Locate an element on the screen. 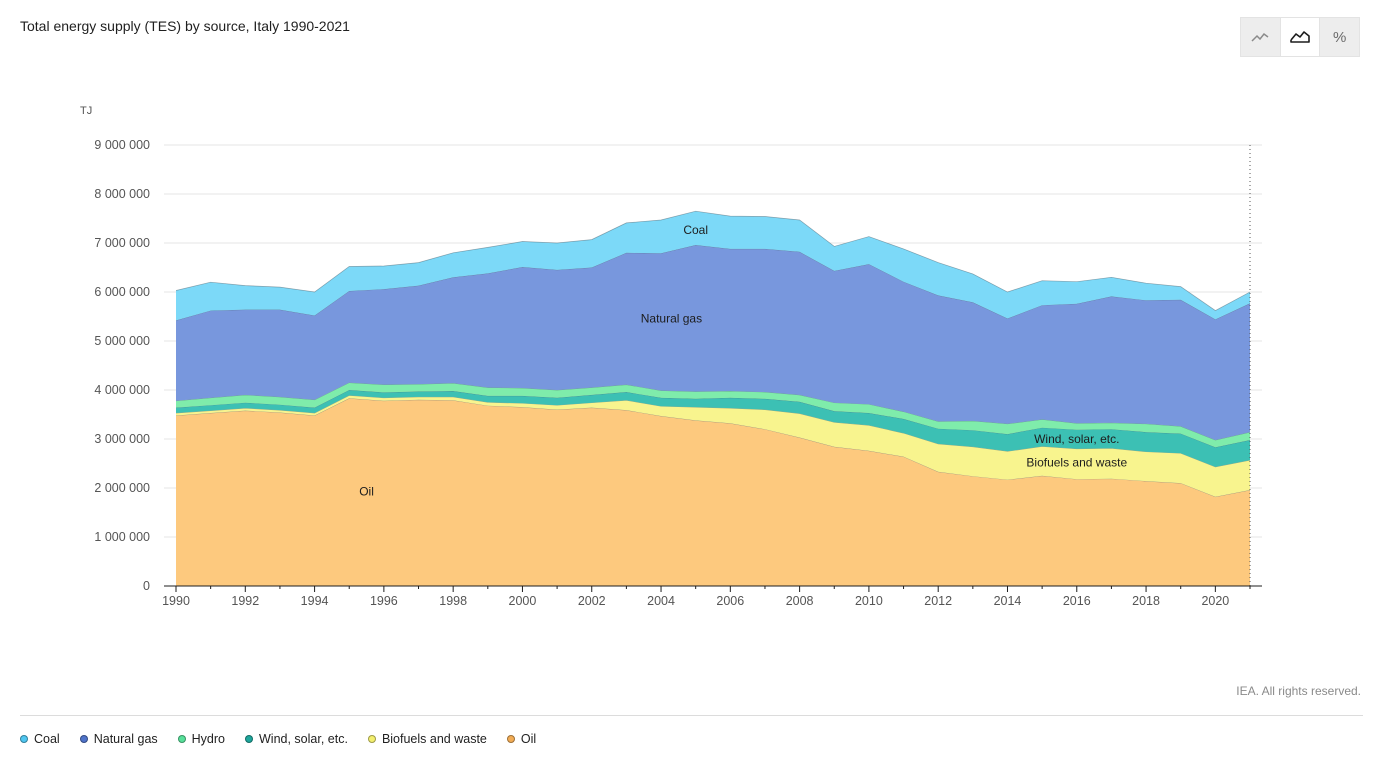  y-tick-label: 4 000 000 is located at coordinates (122, 390).